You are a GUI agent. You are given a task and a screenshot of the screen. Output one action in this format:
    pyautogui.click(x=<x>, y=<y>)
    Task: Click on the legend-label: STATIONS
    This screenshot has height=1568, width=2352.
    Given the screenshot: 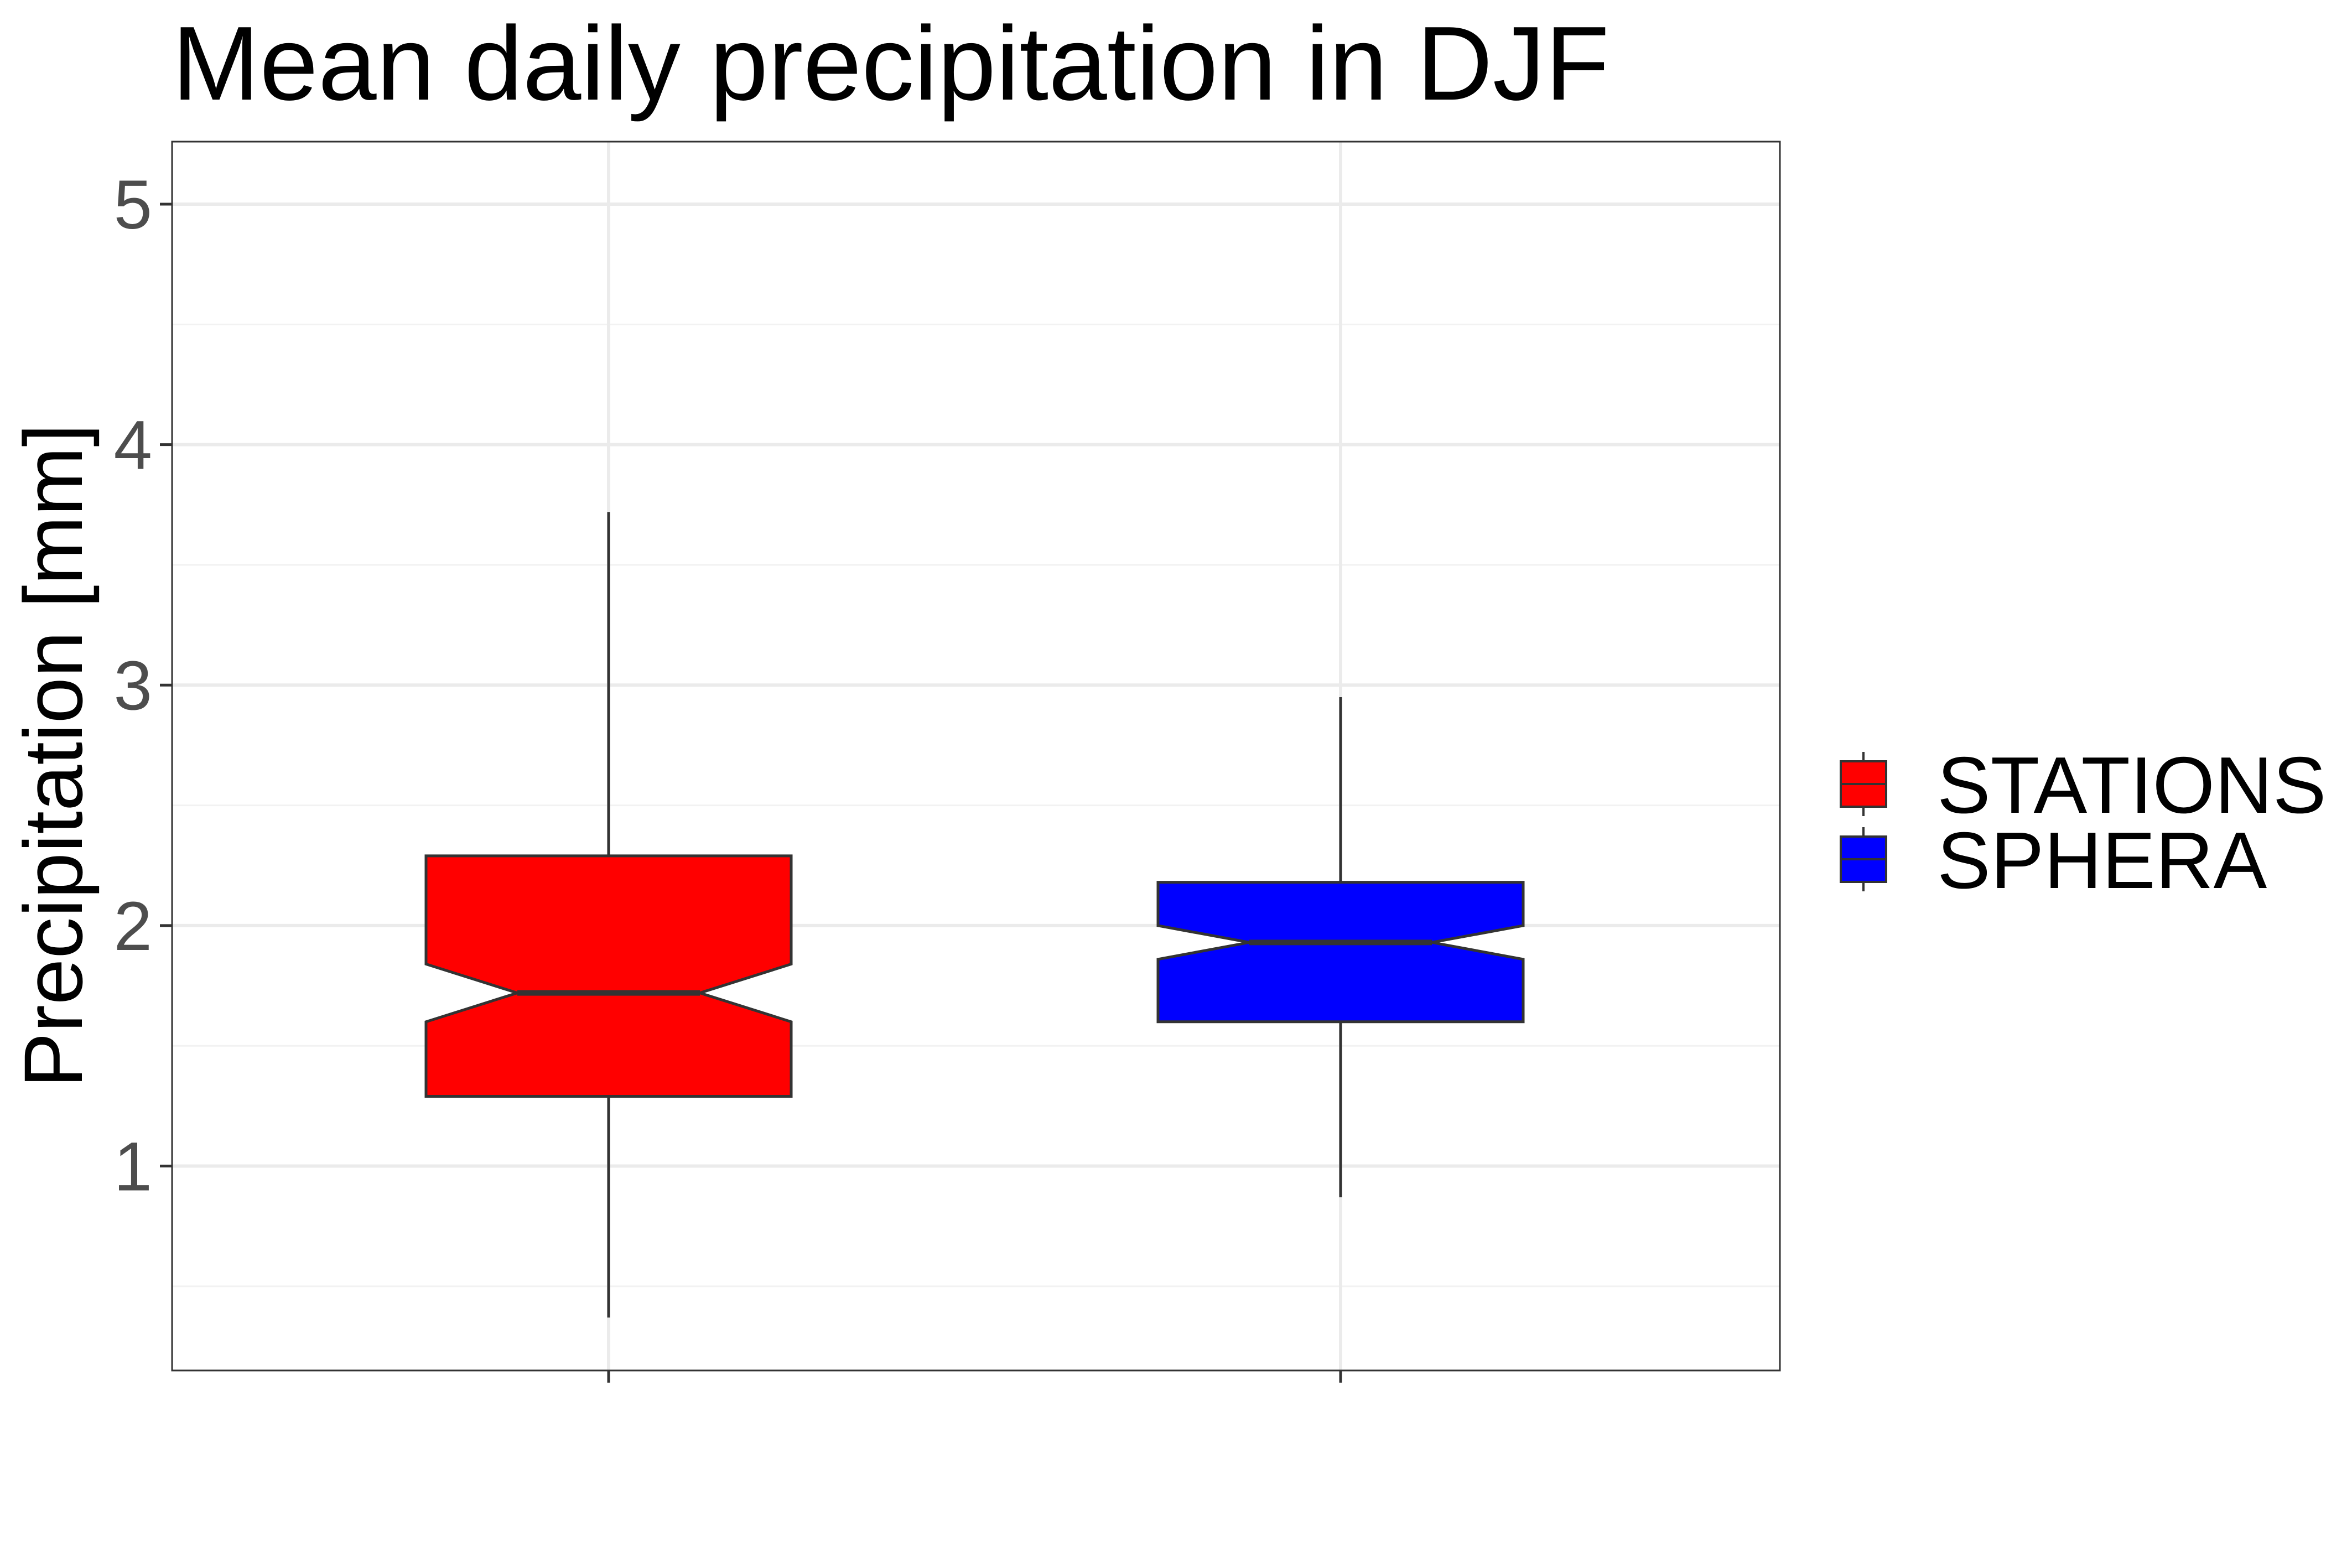 What is the action you would take?
    pyautogui.click(x=2132, y=785)
    